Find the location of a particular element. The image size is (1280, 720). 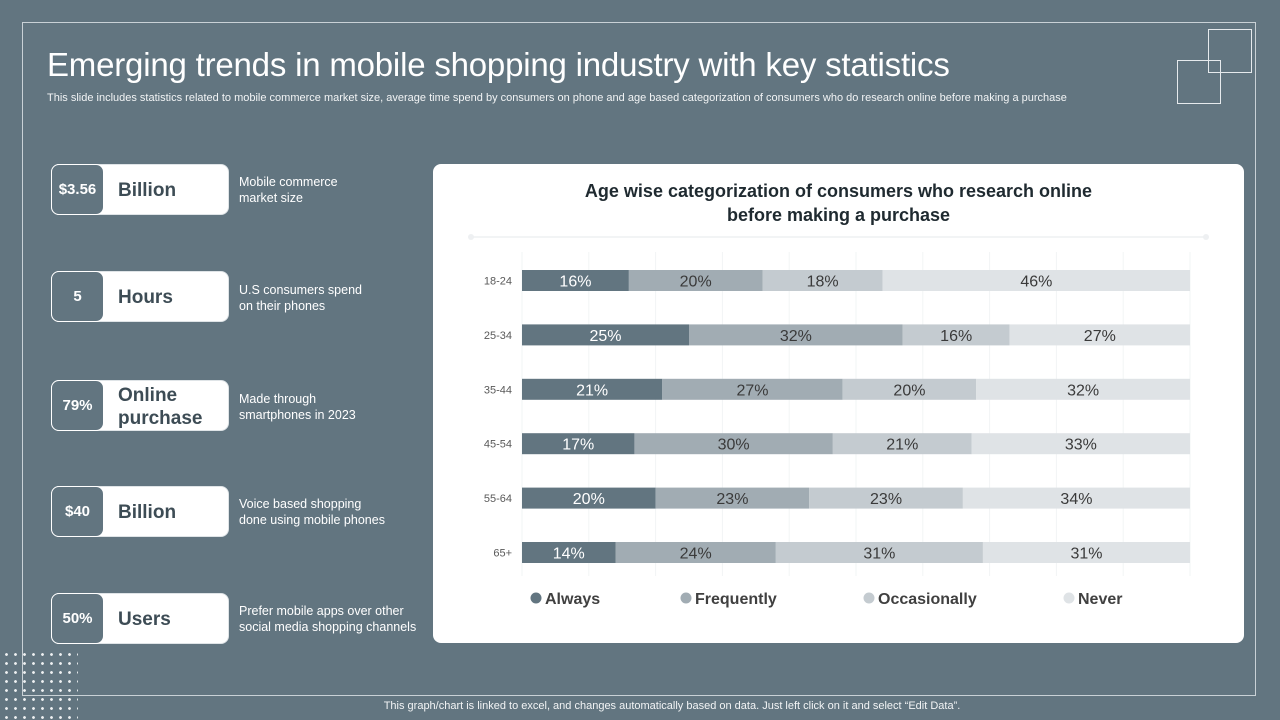

y-axis-label: 65+ is located at coordinates (502, 554).